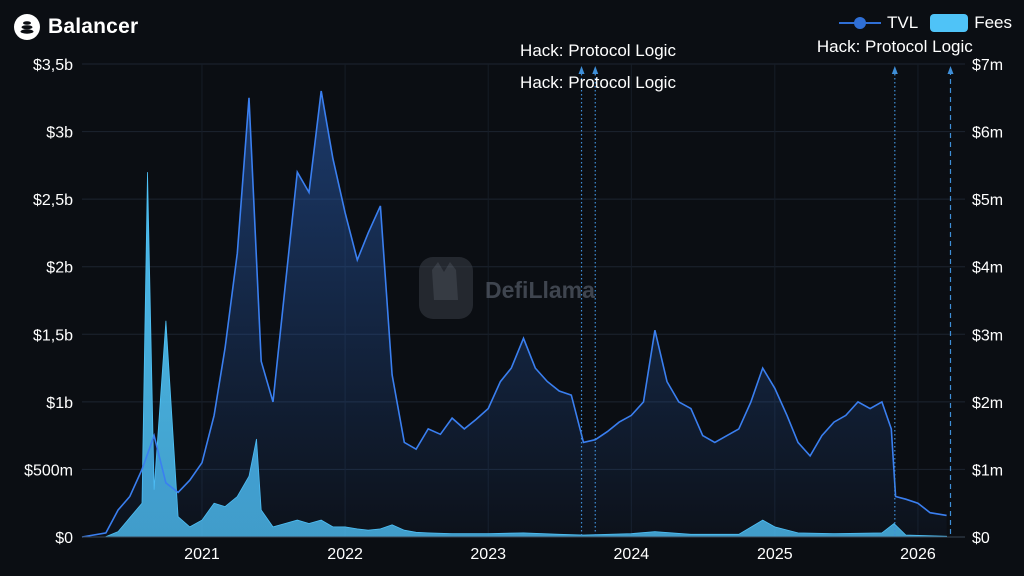  What do you see at coordinates (903, 22) in the screenshot?
I see `legend-label-tvl: TVL` at bounding box center [903, 22].